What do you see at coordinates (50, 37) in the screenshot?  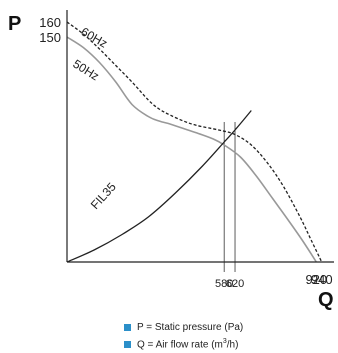 I see `y-tick-label-150: 150` at bounding box center [50, 37].